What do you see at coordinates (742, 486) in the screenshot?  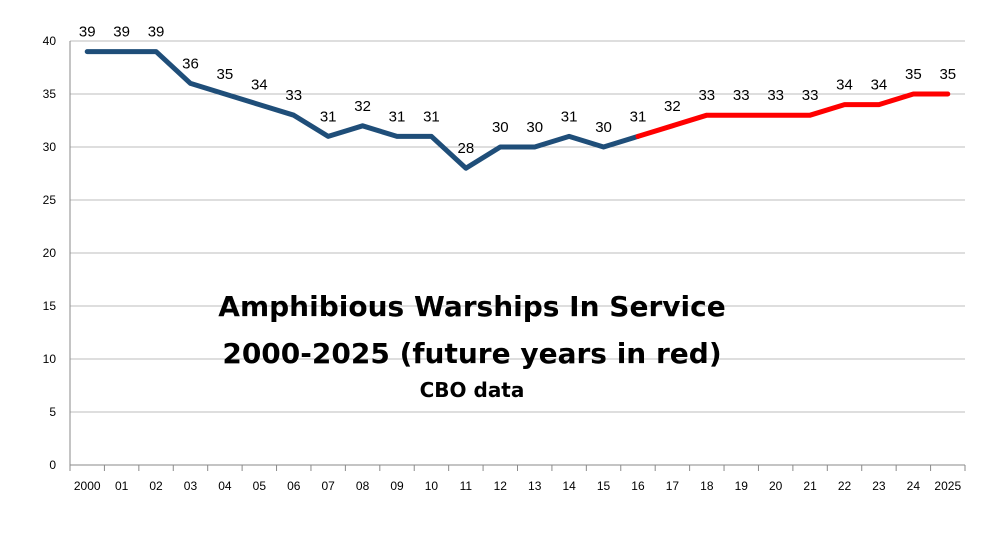 I see `x-tick-label-19: 19` at bounding box center [742, 486].